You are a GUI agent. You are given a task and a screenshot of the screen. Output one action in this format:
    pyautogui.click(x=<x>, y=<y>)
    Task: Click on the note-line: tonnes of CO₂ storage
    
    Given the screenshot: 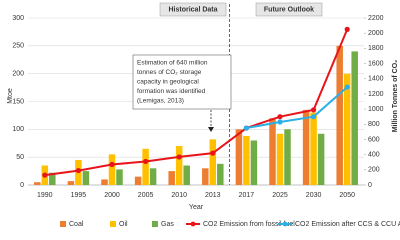 What is the action you would take?
    pyautogui.click(x=169, y=72)
    